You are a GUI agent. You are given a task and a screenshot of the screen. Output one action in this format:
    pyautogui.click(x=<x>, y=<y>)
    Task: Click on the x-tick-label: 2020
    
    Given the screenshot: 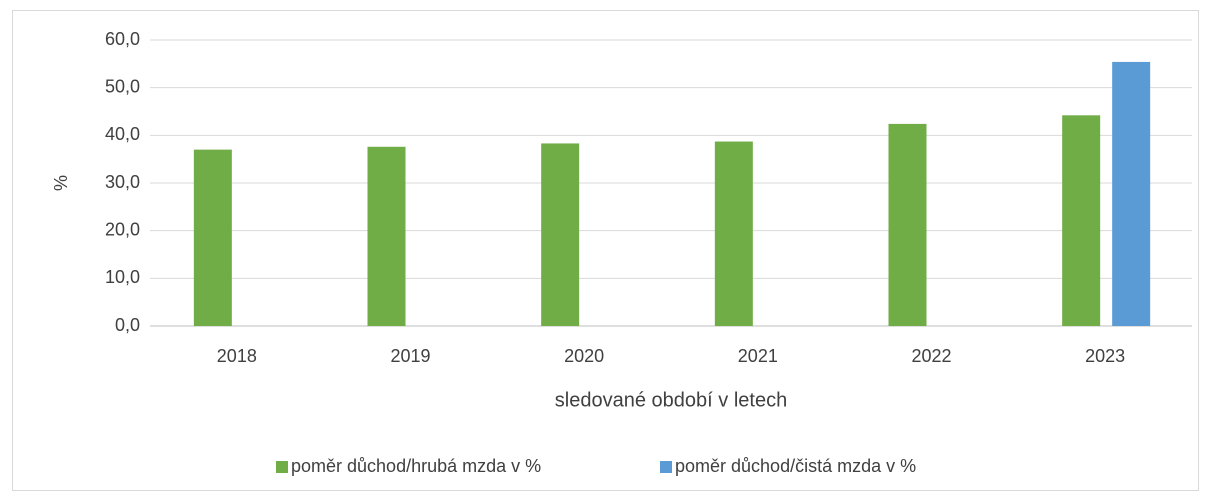 What is the action you would take?
    pyautogui.click(x=584, y=356)
    